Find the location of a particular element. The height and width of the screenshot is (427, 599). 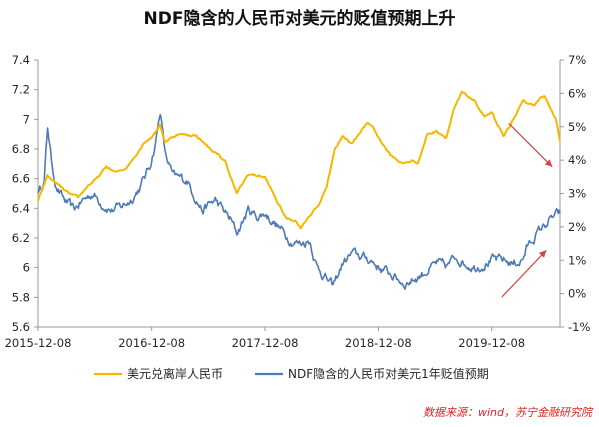

x-tick-label: 2015-12-08 is located at coordinates (38, 343).